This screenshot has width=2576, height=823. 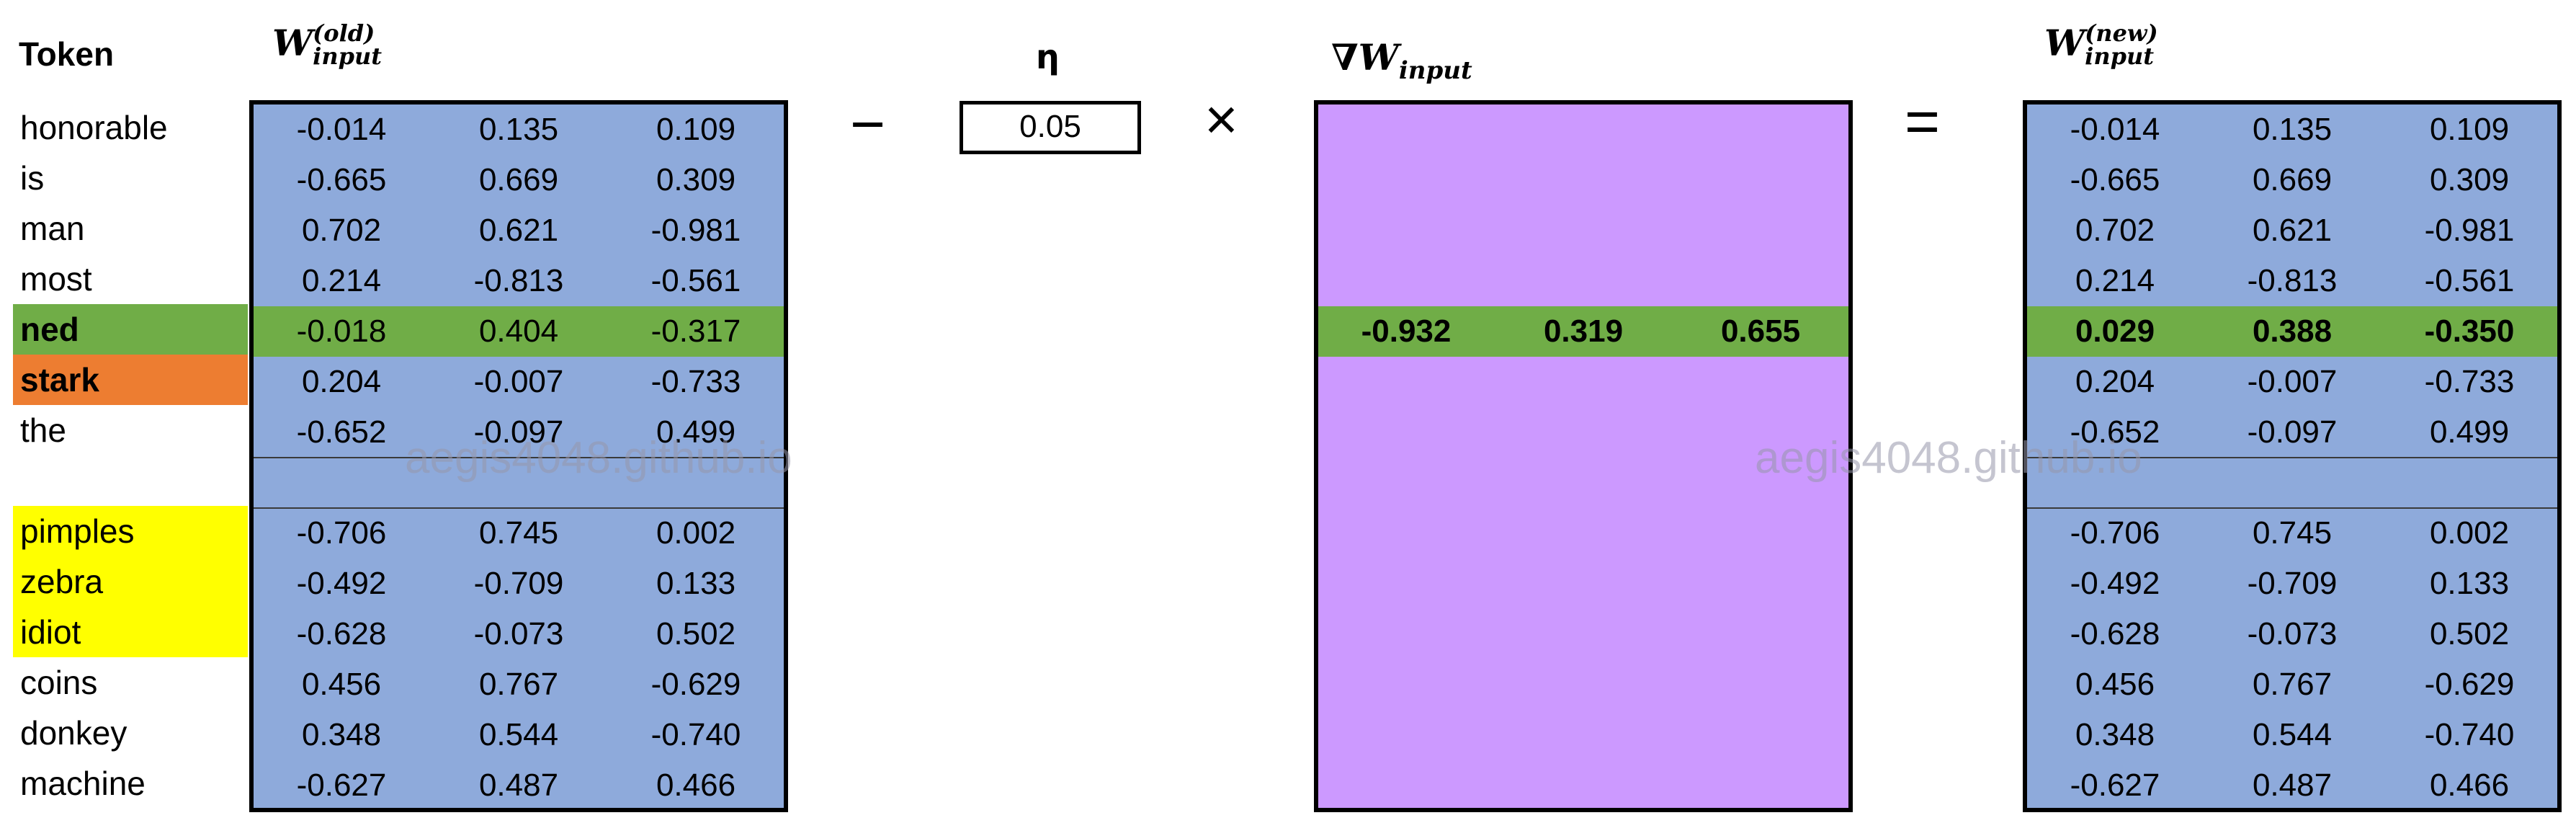 I want to click on token-label: honorable, so click(x=94, y=127).